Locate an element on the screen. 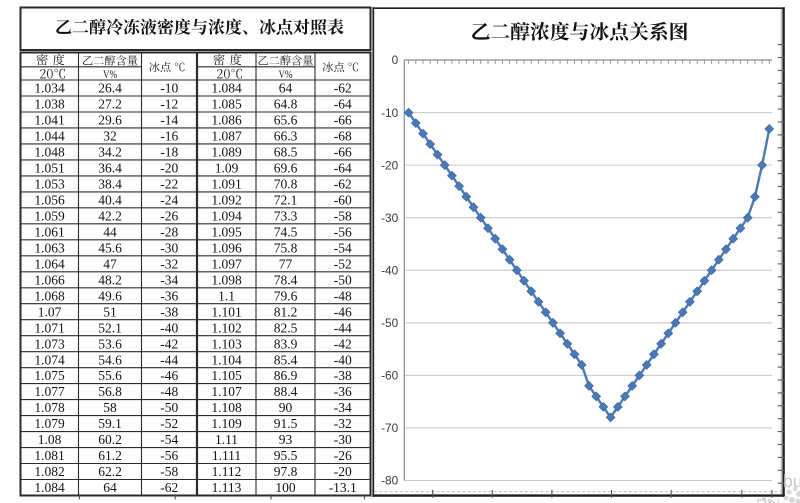  svg-text: 60.2 is located at coordinates (110, 439).